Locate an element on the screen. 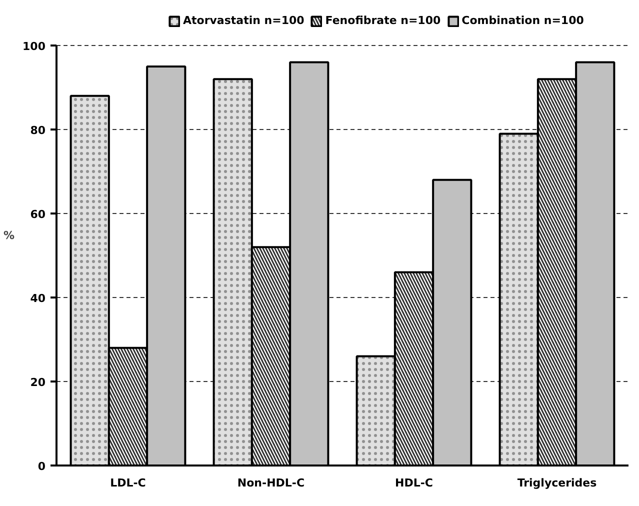  y-tick-label: 20 is located at coordinates (38, 382).